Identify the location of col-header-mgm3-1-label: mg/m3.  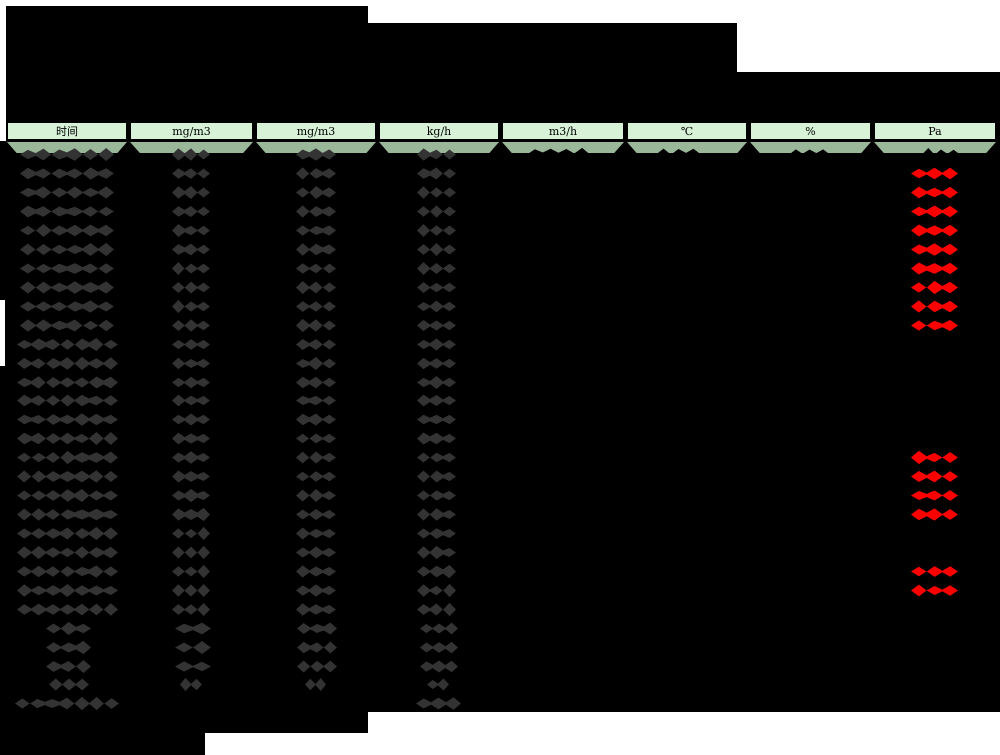
(191, 131).